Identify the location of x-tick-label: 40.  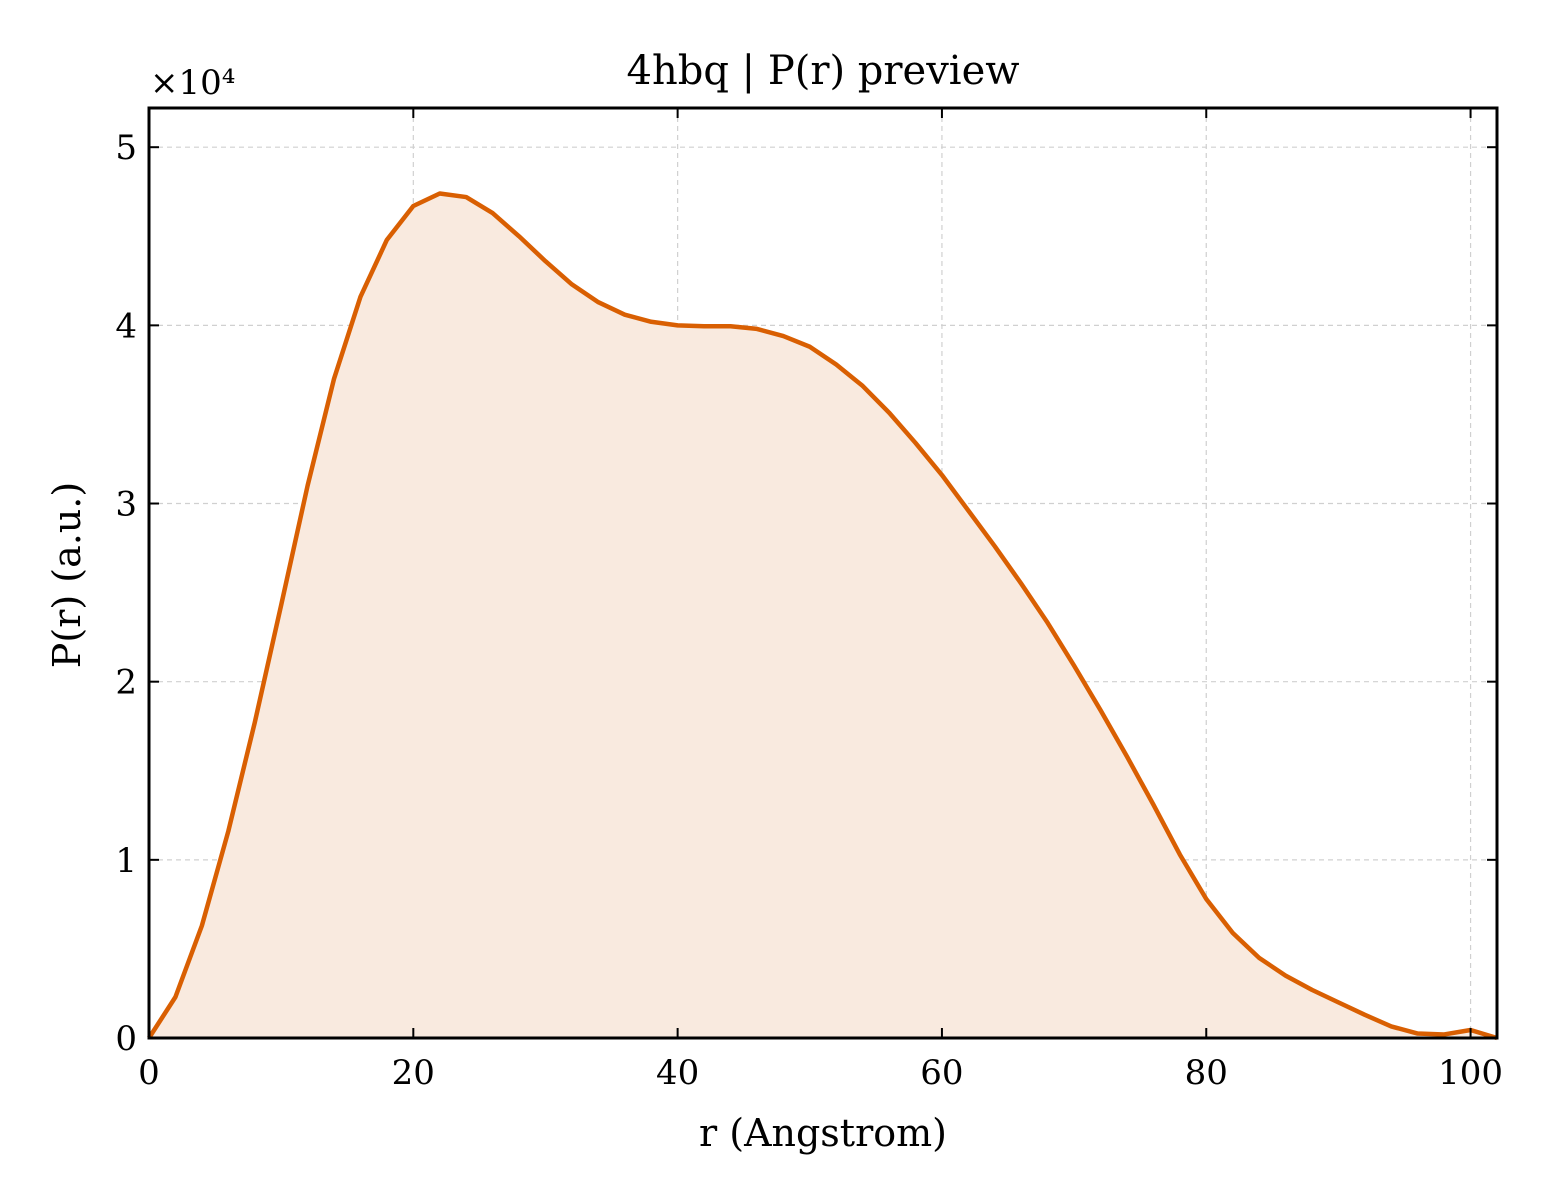
(677, 1073).